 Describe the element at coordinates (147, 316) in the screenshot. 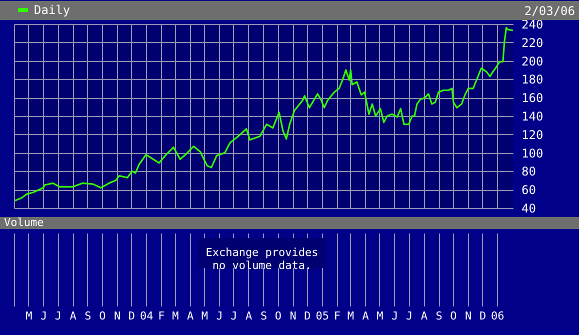

I see `x-tick-label: 04` at that location.